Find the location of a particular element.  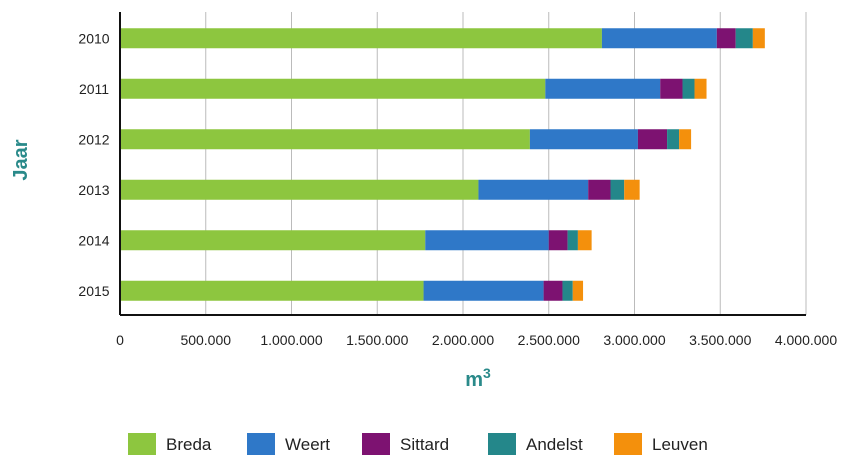

y-tick-label: 2013 is located at coordinates (93, 190).